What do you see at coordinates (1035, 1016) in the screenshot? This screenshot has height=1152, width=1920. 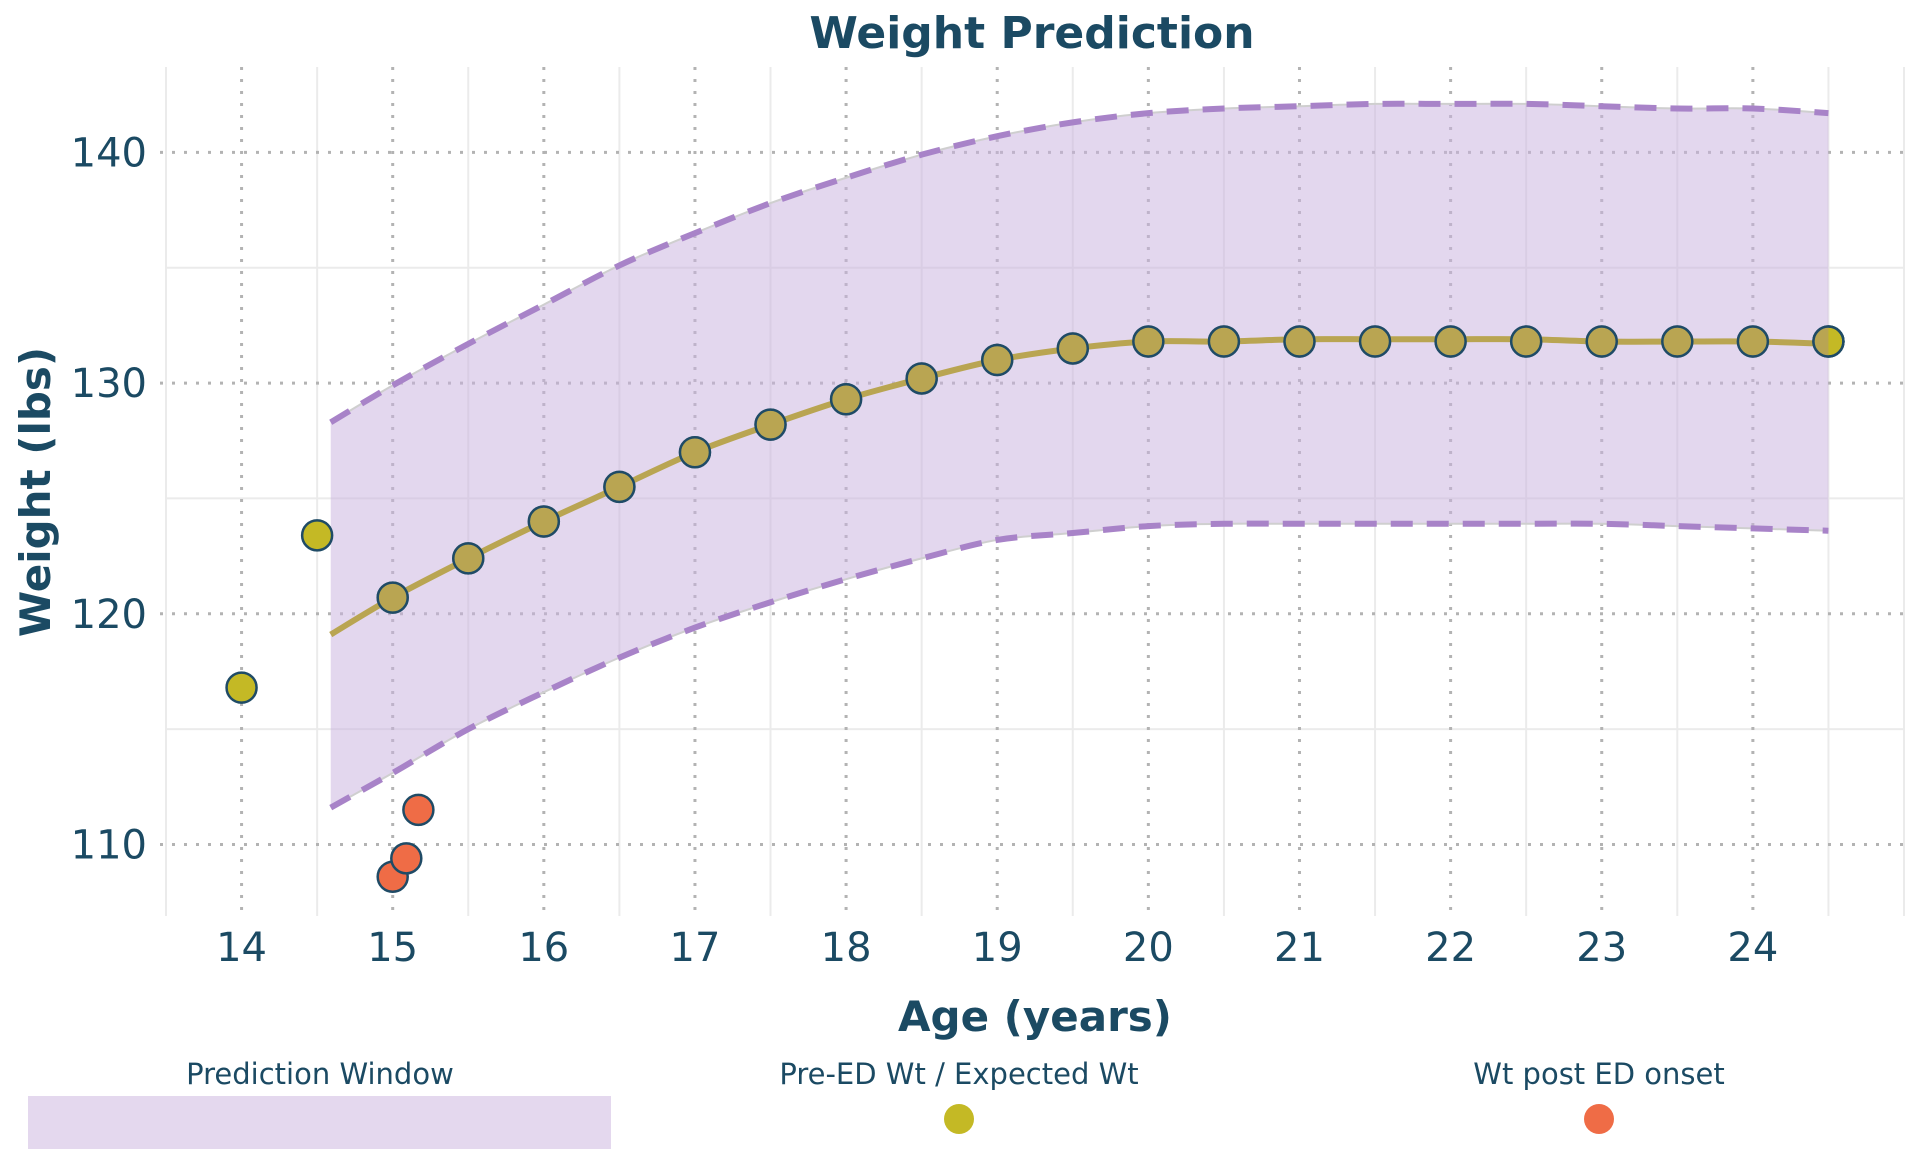 I see `x-axis-title: Age (years)` at bounding box center [1035, 1016].